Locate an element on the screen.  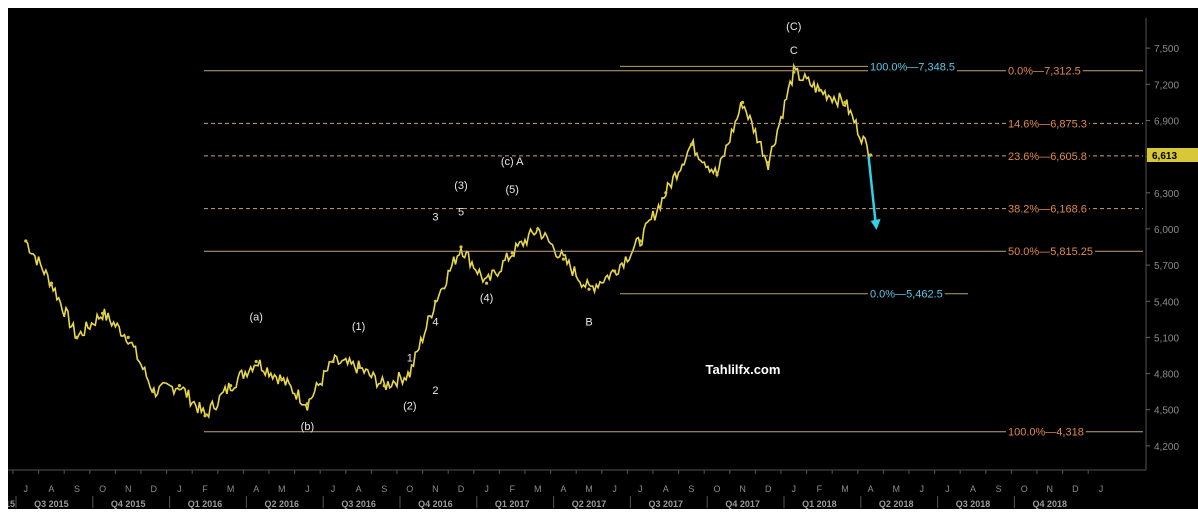
y-tick-label-2: 4,800 is located at coordinates (1166, 375).